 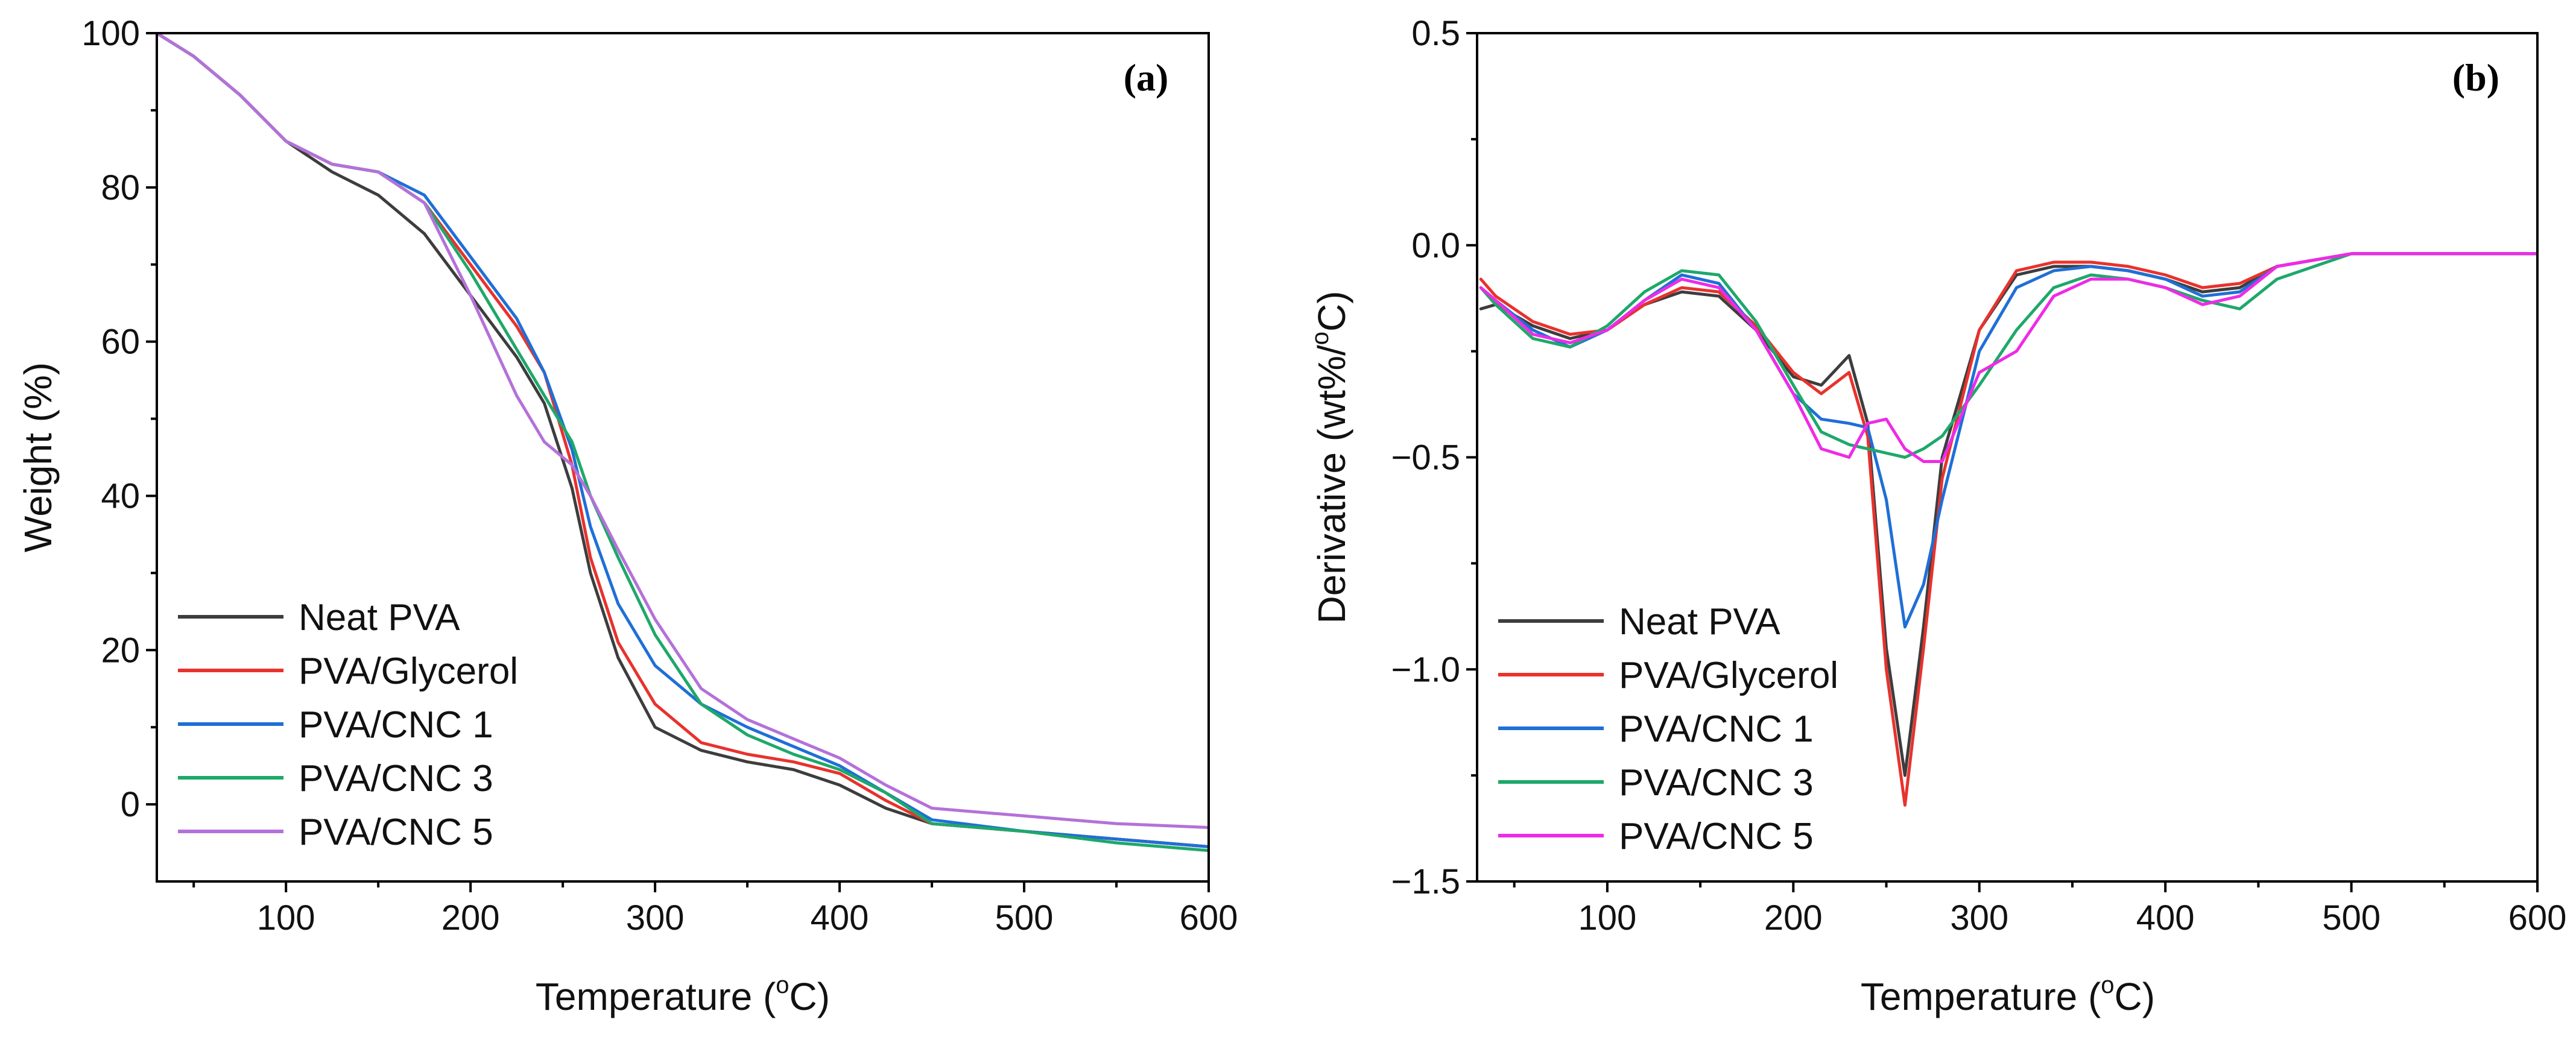 What do you see at coordinates (120, 650) in the screenshot?
I see `y-tick-label: 20` at bounding box center [120, 650].